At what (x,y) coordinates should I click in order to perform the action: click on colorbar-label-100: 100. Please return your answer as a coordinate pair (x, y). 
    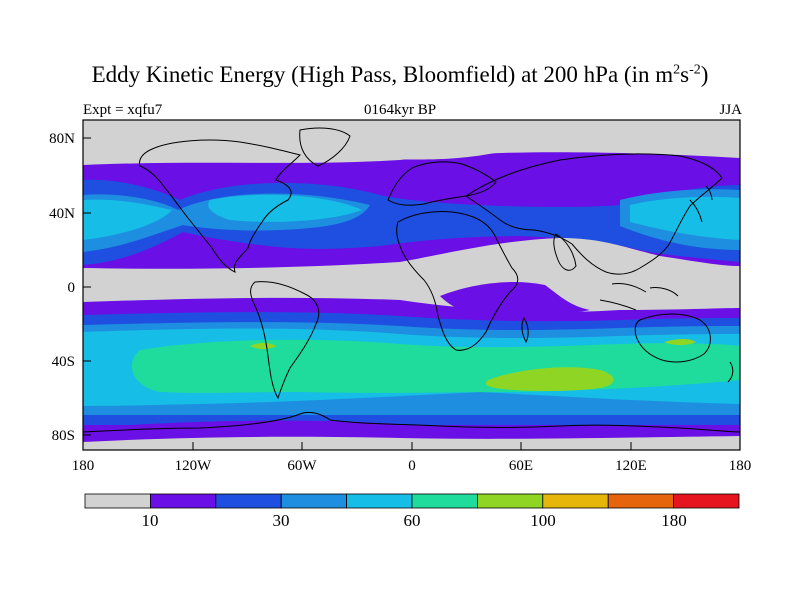
    Looking at the image, I should click on (543, 520).